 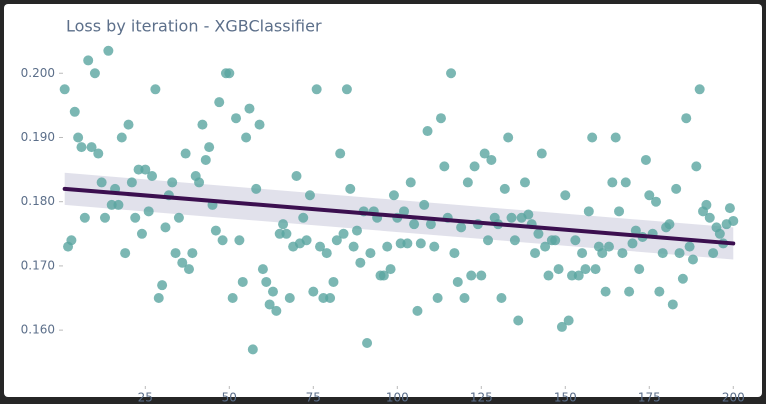 I want to click on x-tick-label: 200, so click(x=733, y=397).